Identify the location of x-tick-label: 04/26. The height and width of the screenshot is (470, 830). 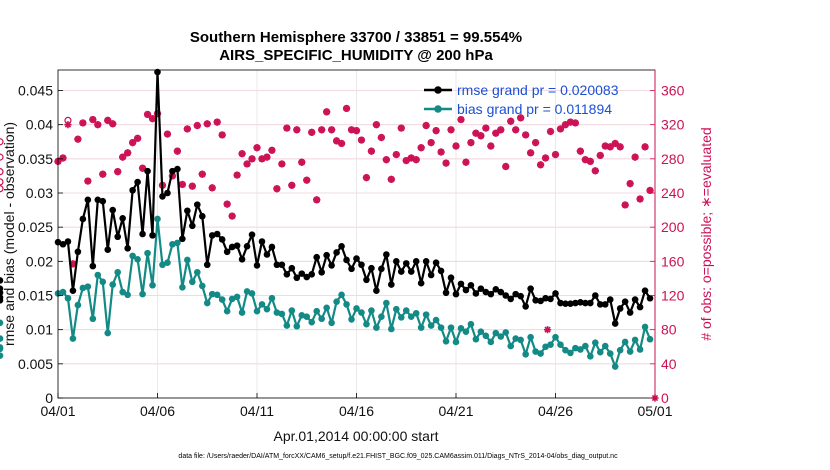
(555, 411).